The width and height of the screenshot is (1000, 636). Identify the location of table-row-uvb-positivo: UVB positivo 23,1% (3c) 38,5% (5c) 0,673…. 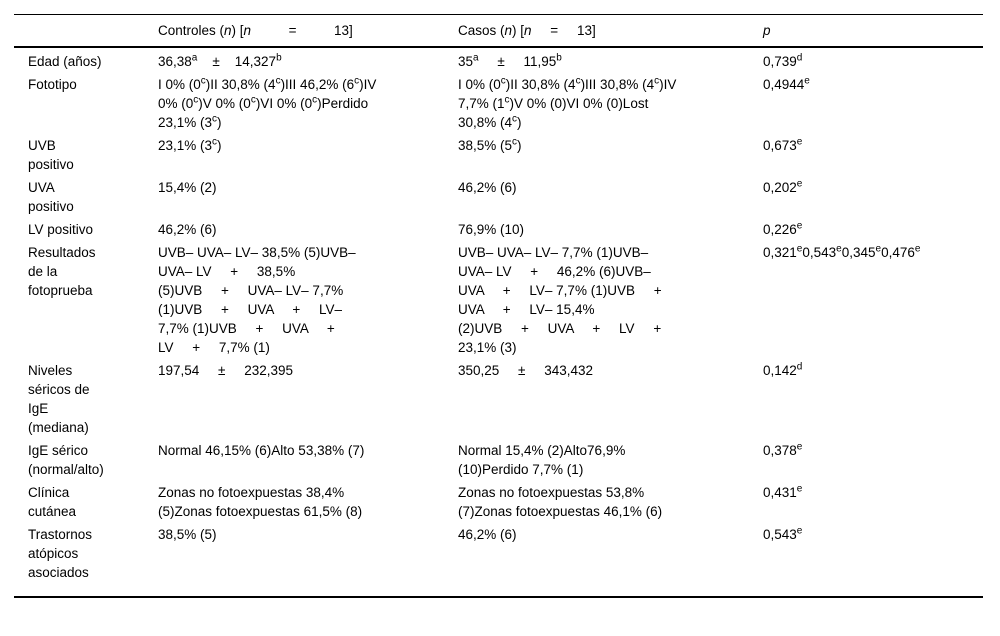
(498, 156).